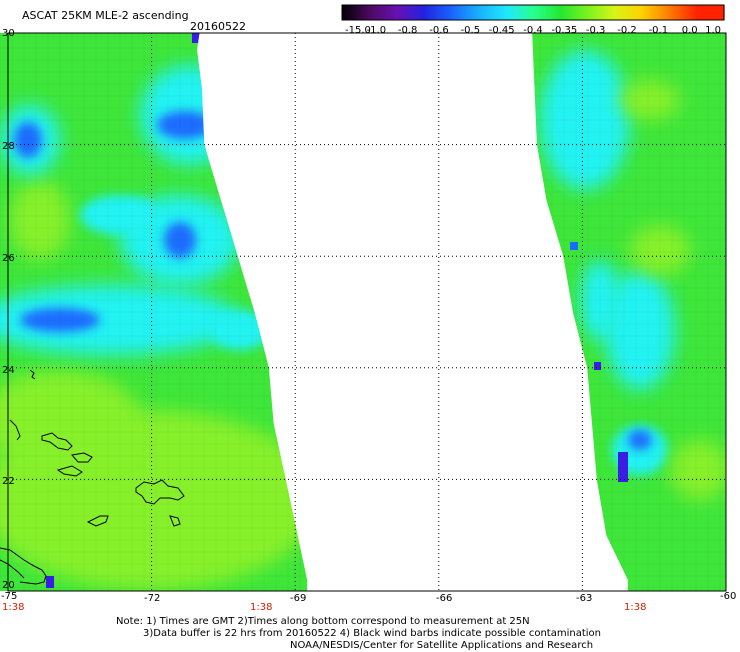 The width and height of the screenshot is (740, 652). Describe the element at coordinates (471, 30) in the screenshot. I see `colorbar-tick-label: -0.5` at that location.